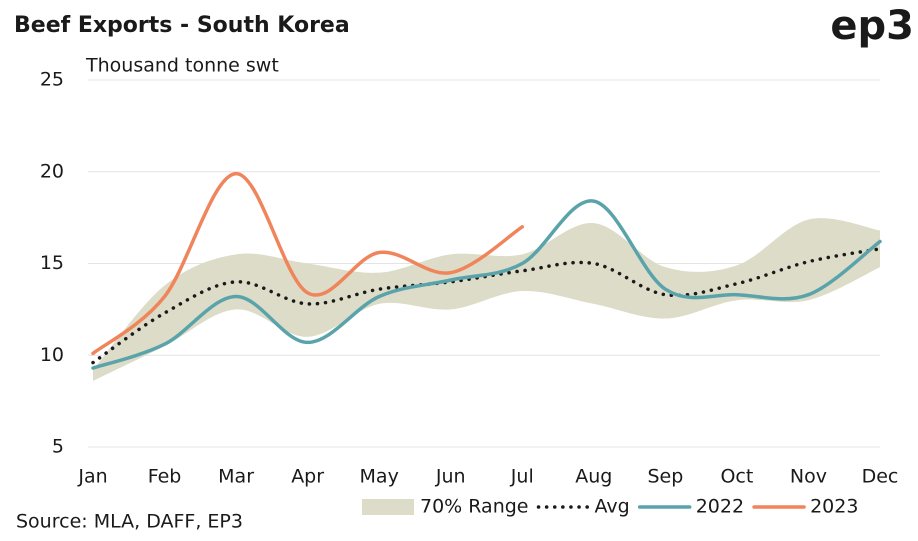 The height and width of the screenshot is (541, 918). What do you see at coordinates (58, 447) in the screenshot?
I see `y-tick-label: 5` at bounding box center [58, 447].